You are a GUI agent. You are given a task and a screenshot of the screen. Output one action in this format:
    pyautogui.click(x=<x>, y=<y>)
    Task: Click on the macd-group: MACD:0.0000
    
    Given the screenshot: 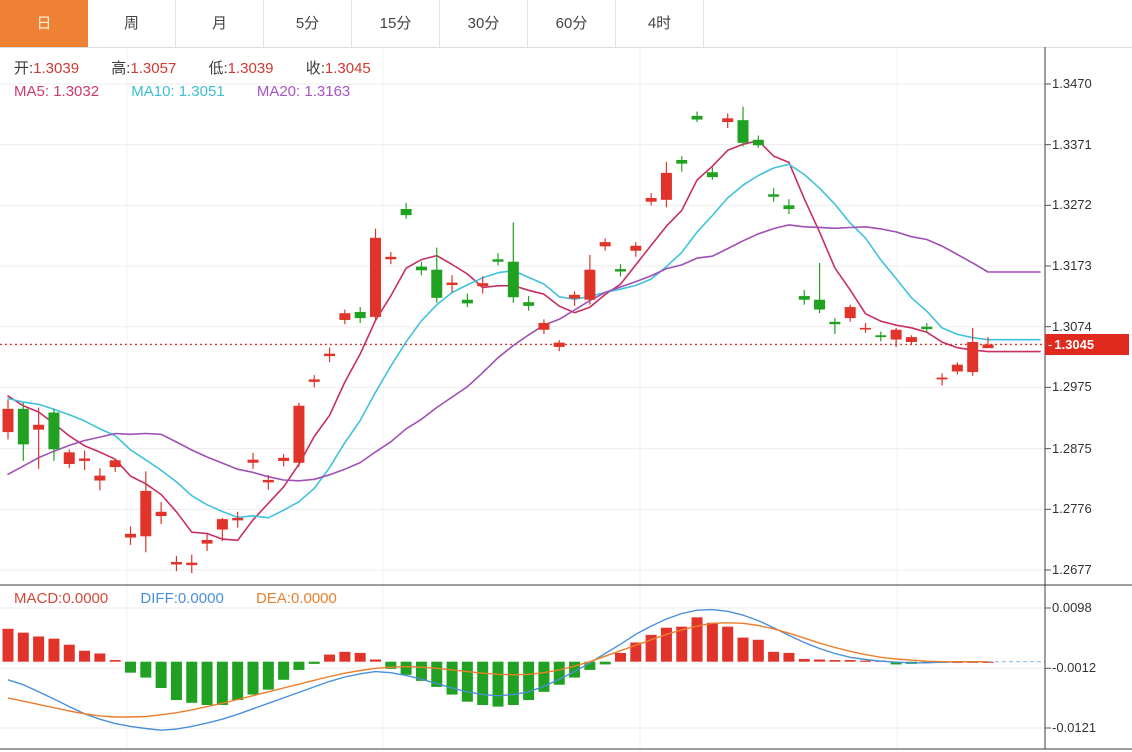 What is the action you would take?
    pyautogui.click(x=61, y=598)
    